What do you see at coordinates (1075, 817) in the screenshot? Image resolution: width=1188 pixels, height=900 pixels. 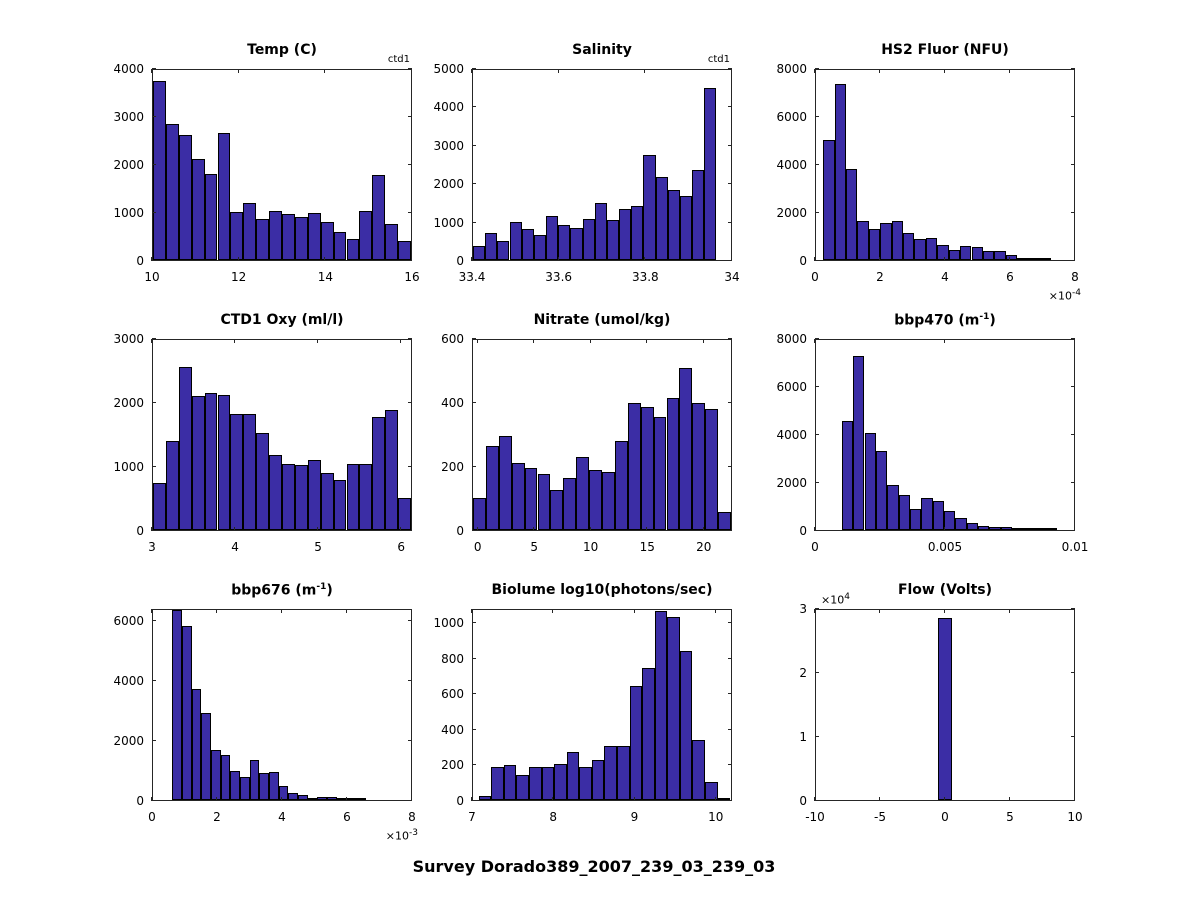 I see `x-tick-label: 10` at bounding box center [1075, 817].